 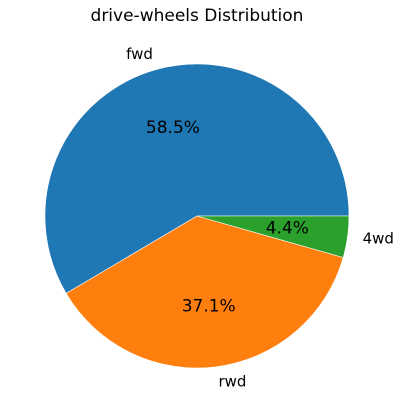 I want to click on percent-label-4wd: 4.4%, so click(x=287, y=229).